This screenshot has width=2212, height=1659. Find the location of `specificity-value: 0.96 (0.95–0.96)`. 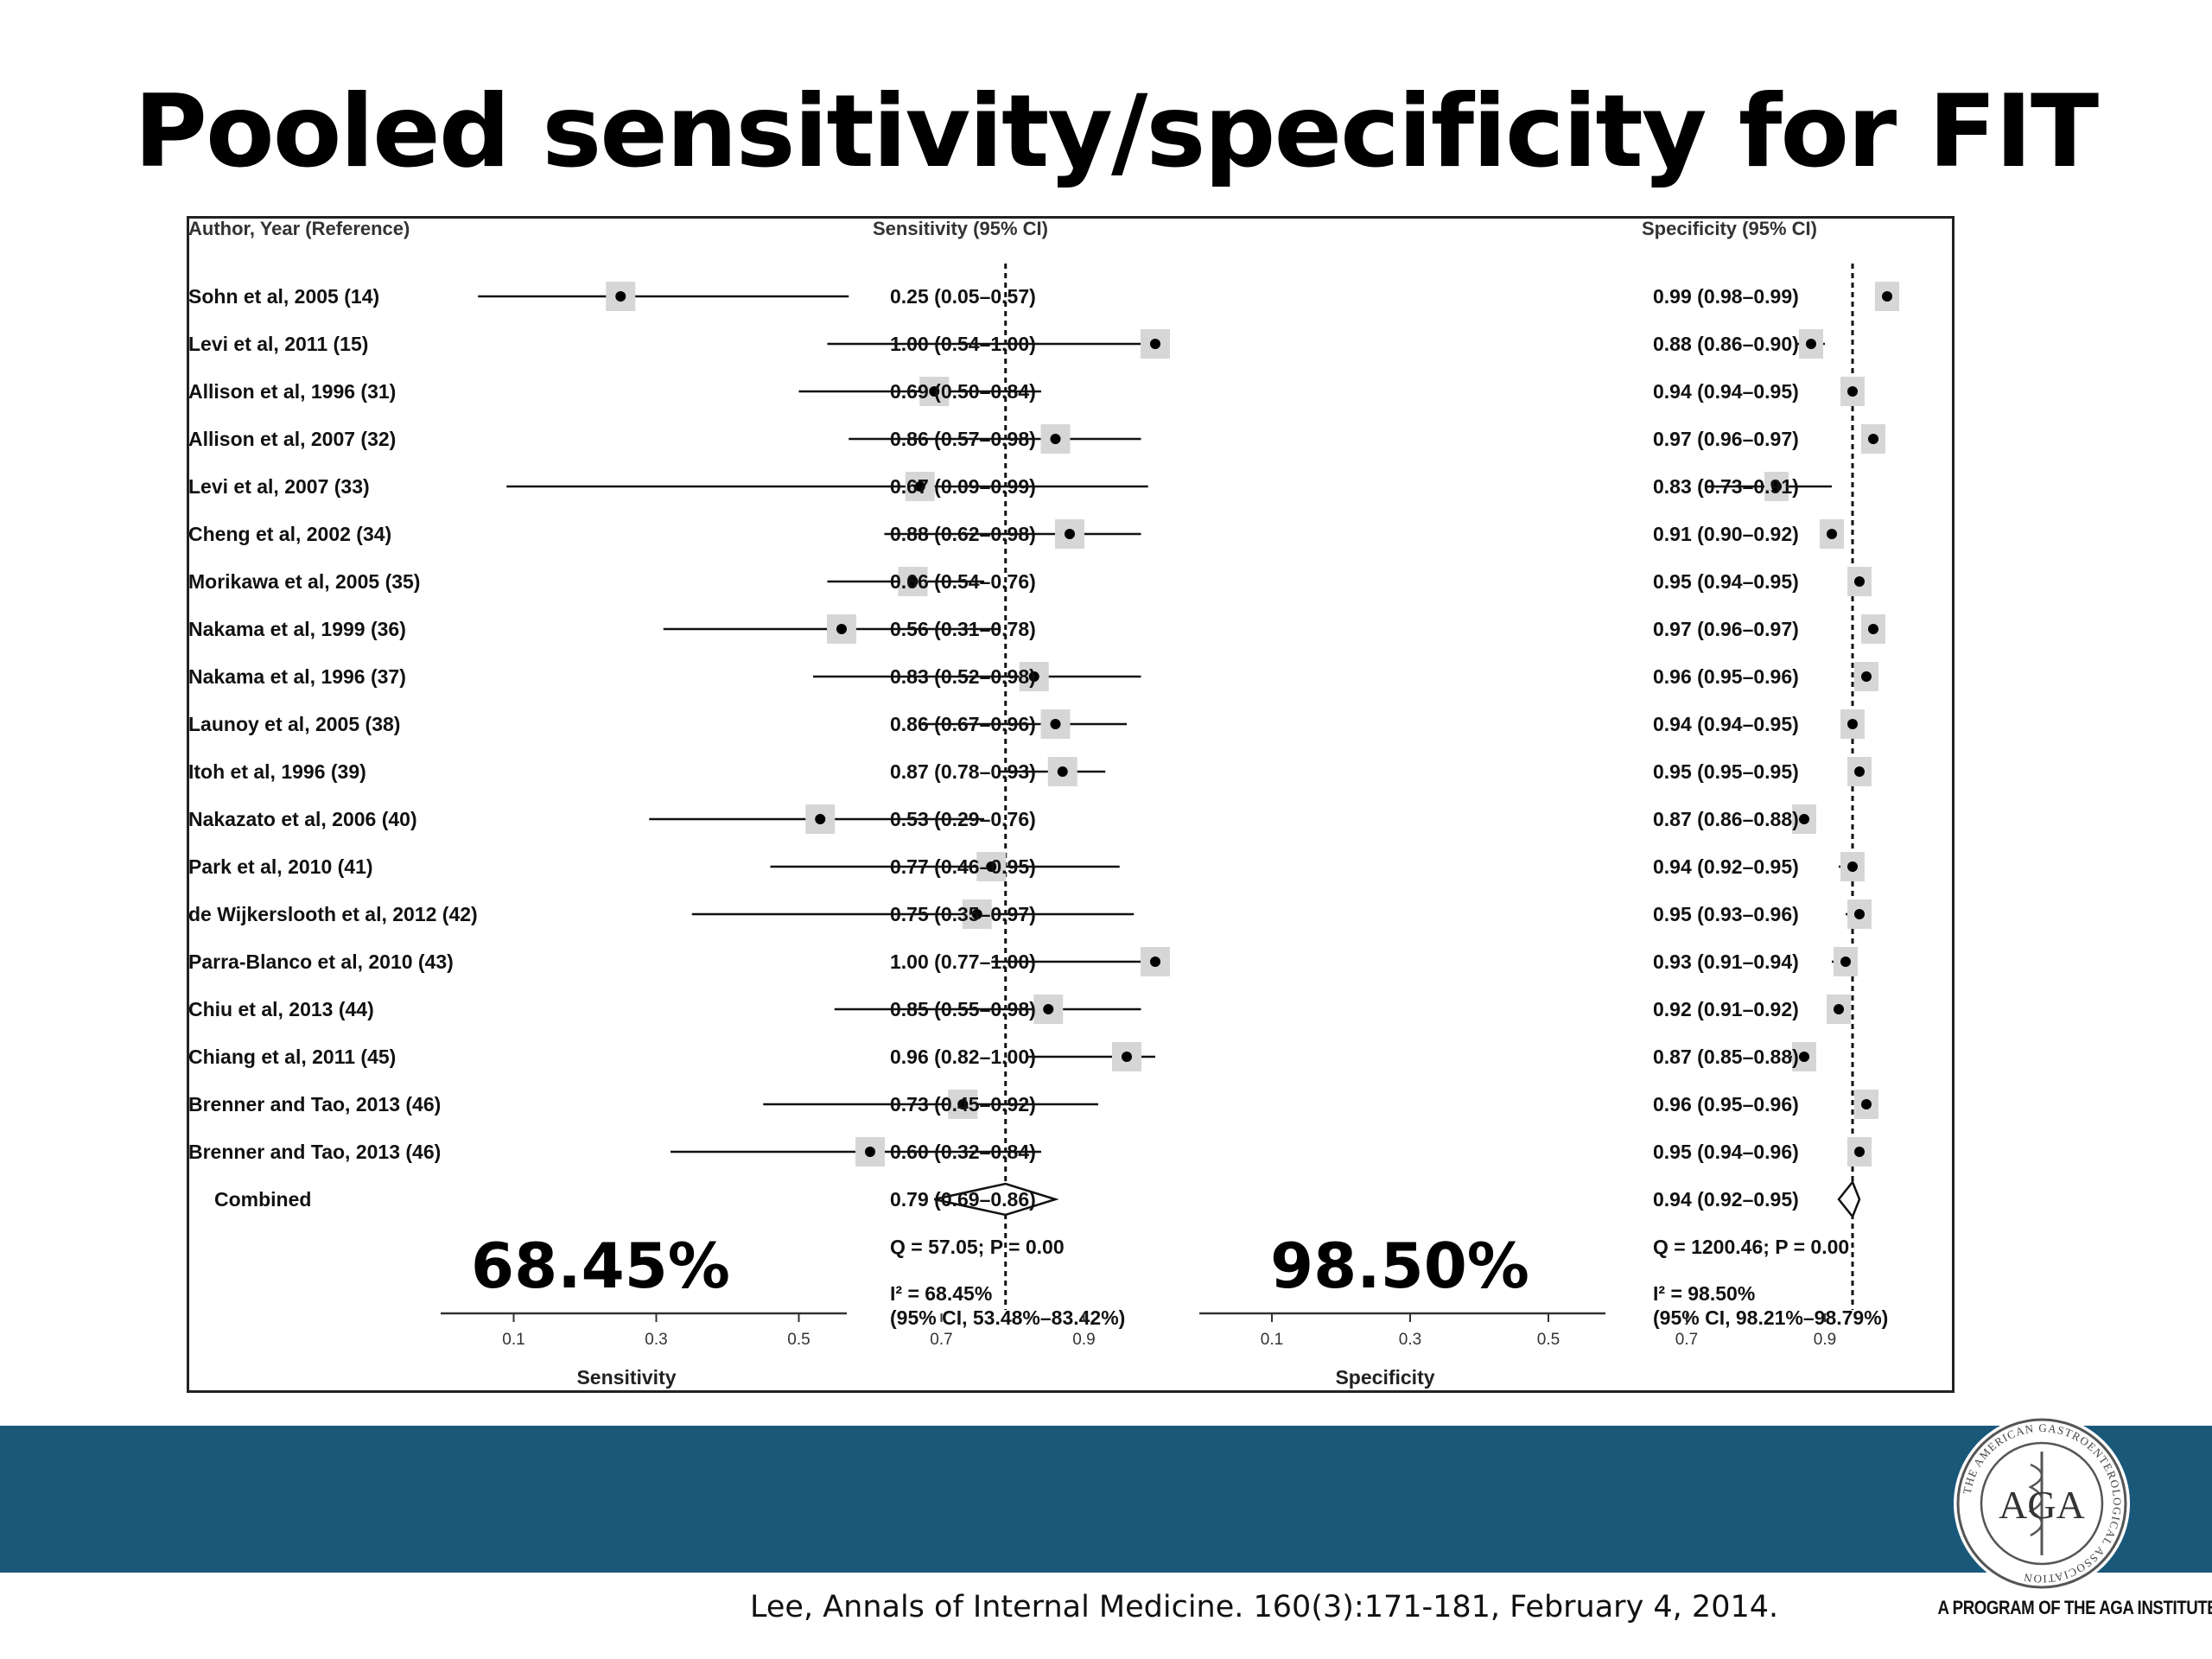

specificity-value: 0.96 (0.95–0.96) is located at coordinates (1726, 1104).